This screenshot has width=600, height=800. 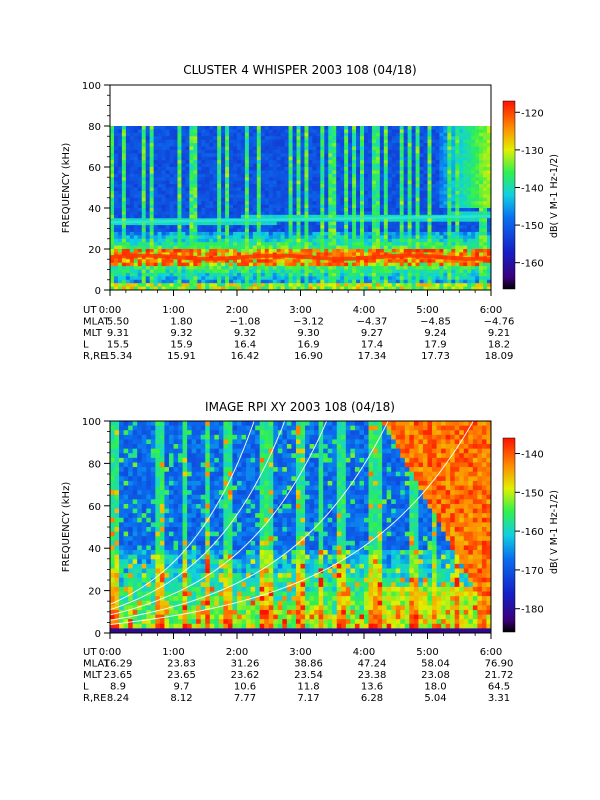 I want to click on table-cell: 17.34, so click(x=372, y=356).